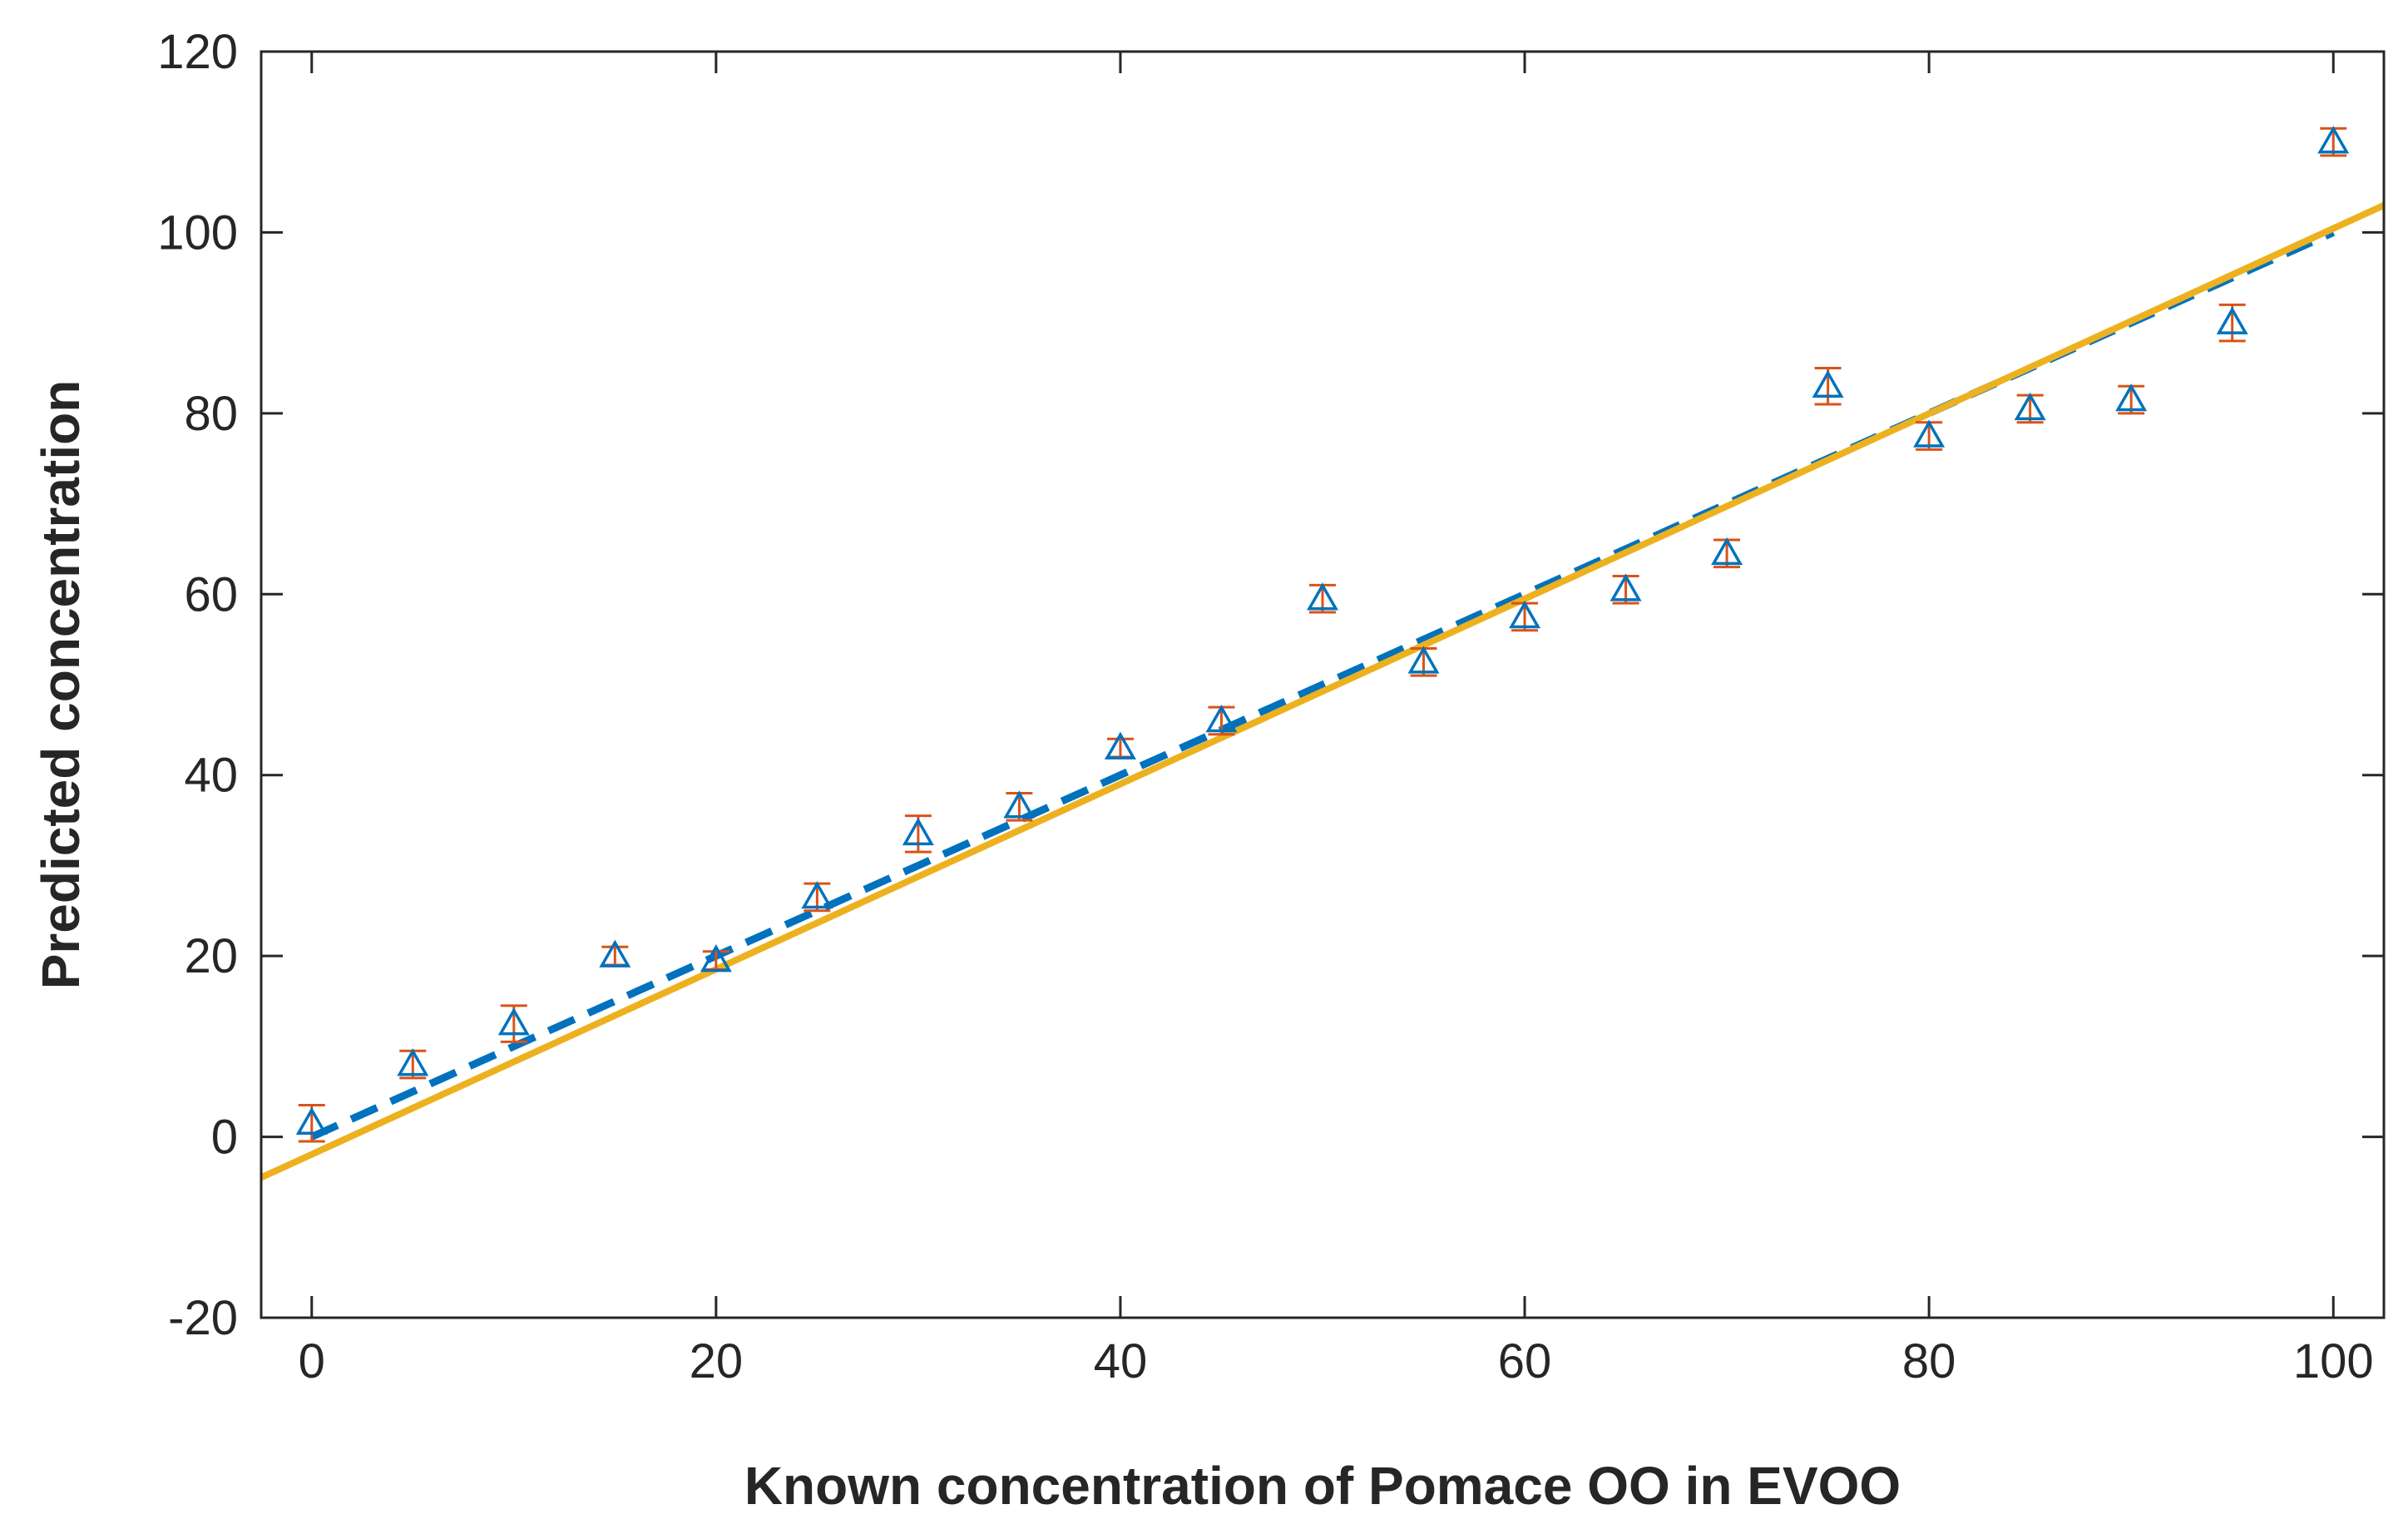  What do you see at coordinates (197, 232) in the screenshot?
I see `y-tick-label: 100` at bounding box center [197, 232].